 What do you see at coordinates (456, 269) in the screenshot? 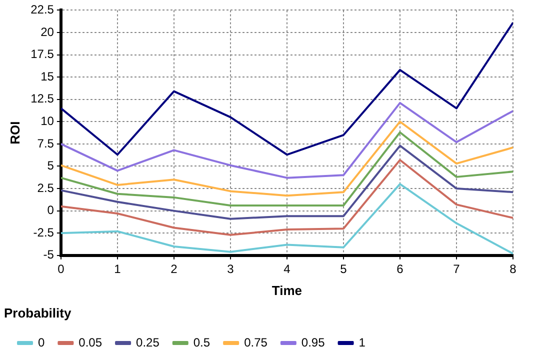
I see `x-tick-label: 7` at bounding box center [456, 269].